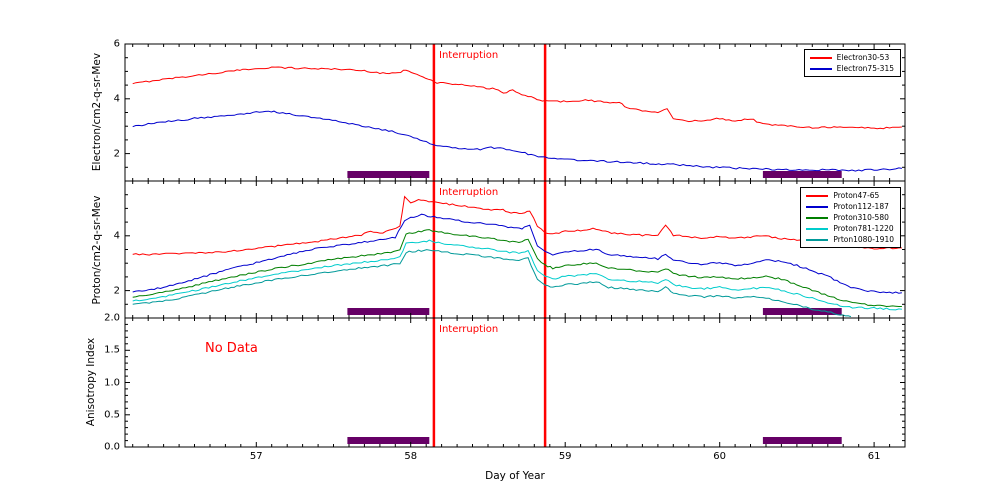  What do you see at coordinates (863, 239) in the screenshot?
I see `legend-label: Prton1080-1910` at bounding box center [863, 239].